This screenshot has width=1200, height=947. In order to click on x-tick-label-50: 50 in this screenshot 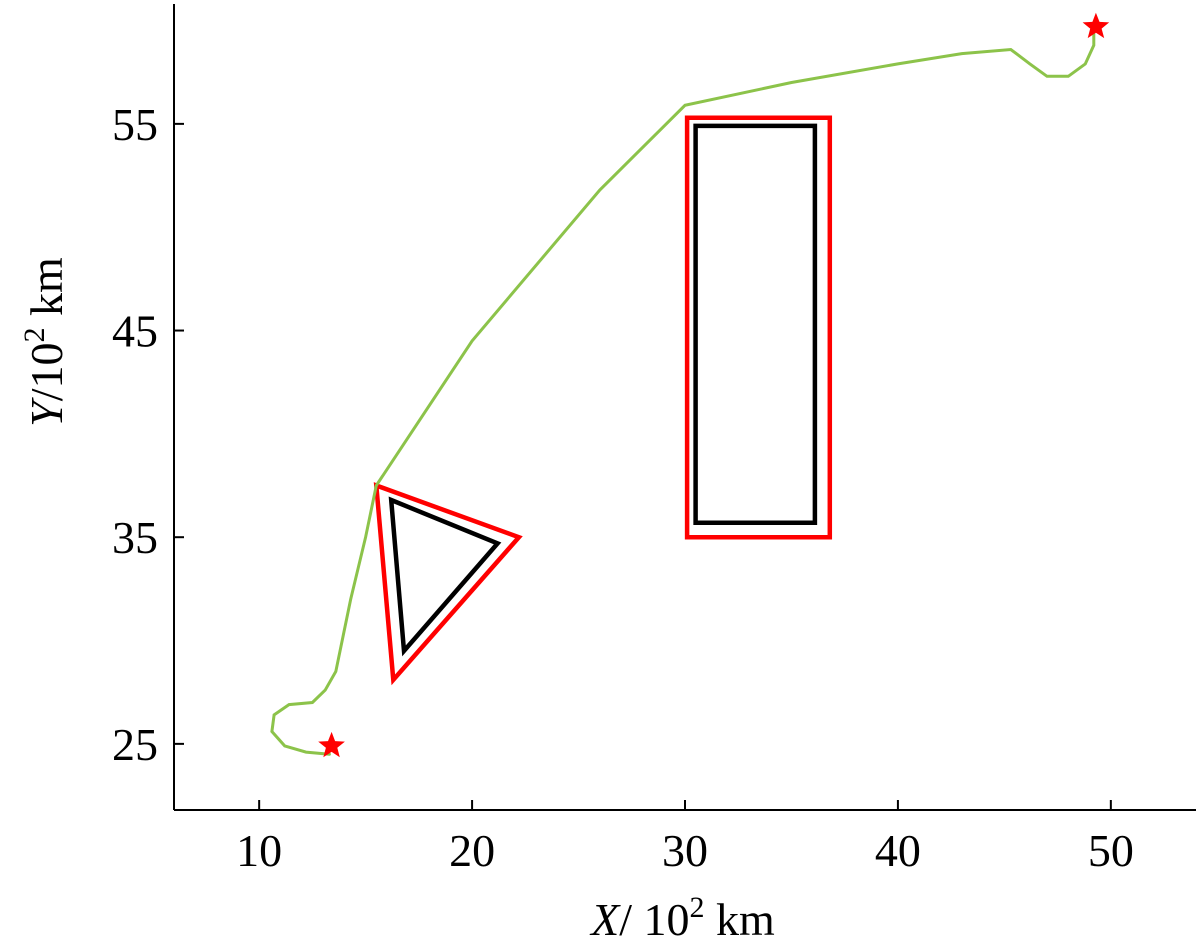, I will do `click(1111, 850)`.